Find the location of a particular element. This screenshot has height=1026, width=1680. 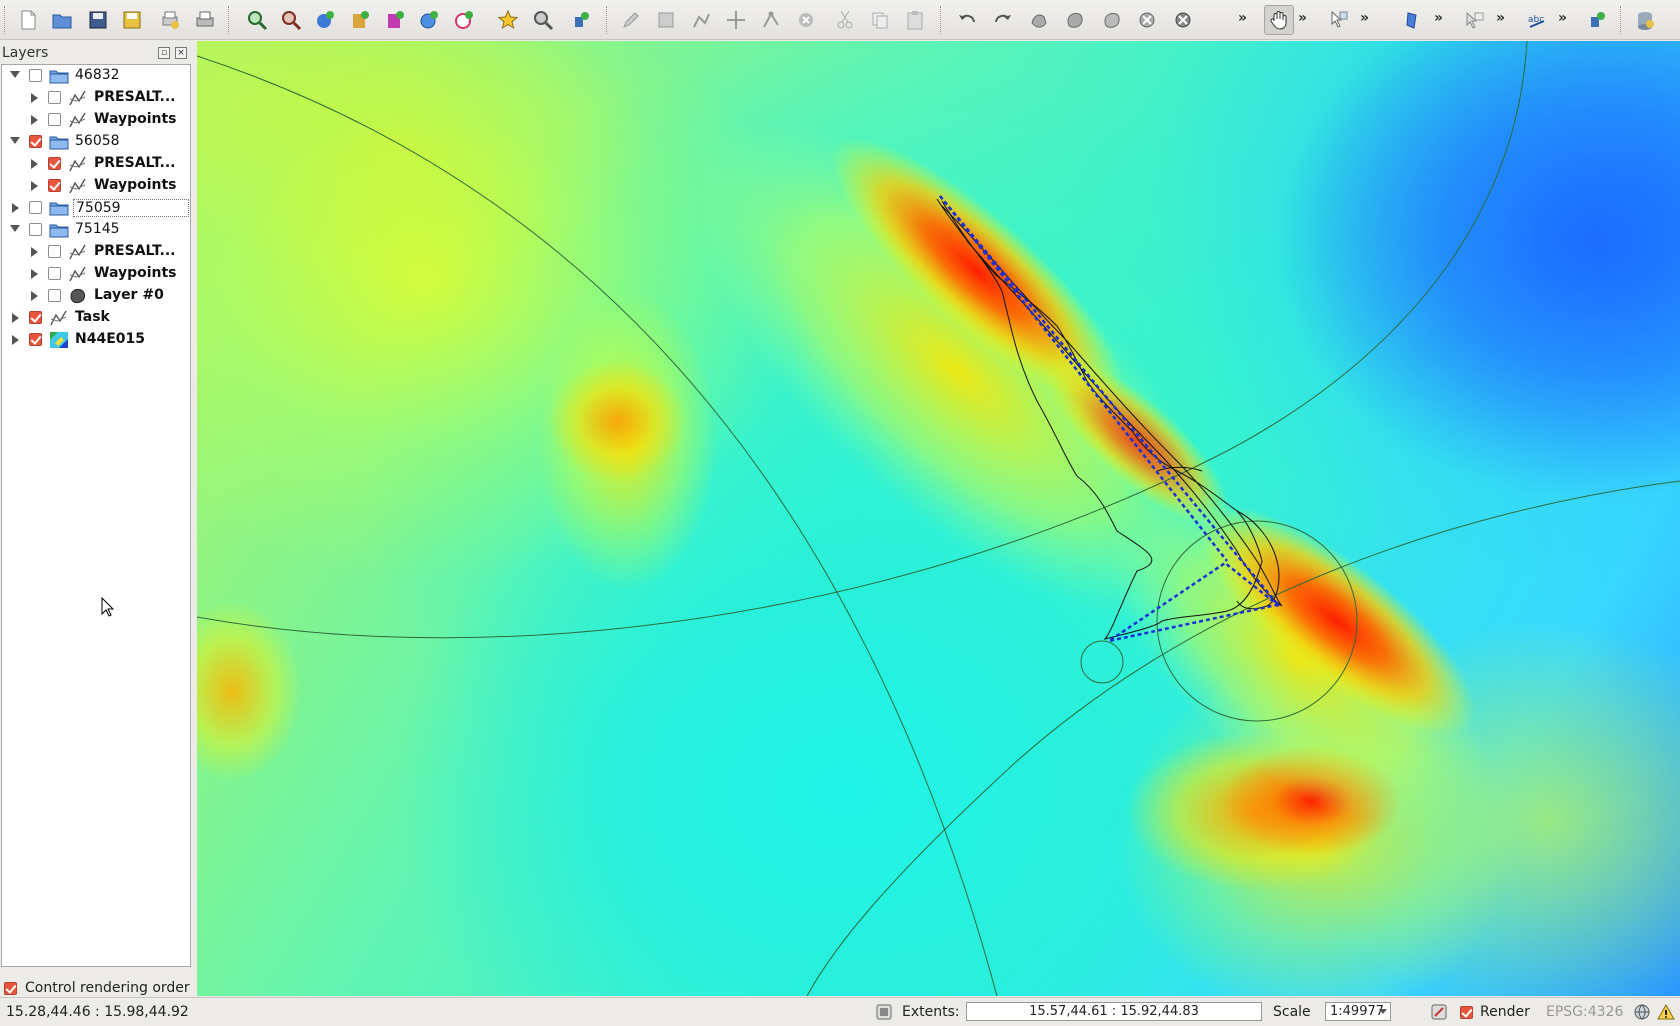

coordinate-readout: 15.28,44.46 : 15.98,44.92 is located at coordinates (97, 1012).